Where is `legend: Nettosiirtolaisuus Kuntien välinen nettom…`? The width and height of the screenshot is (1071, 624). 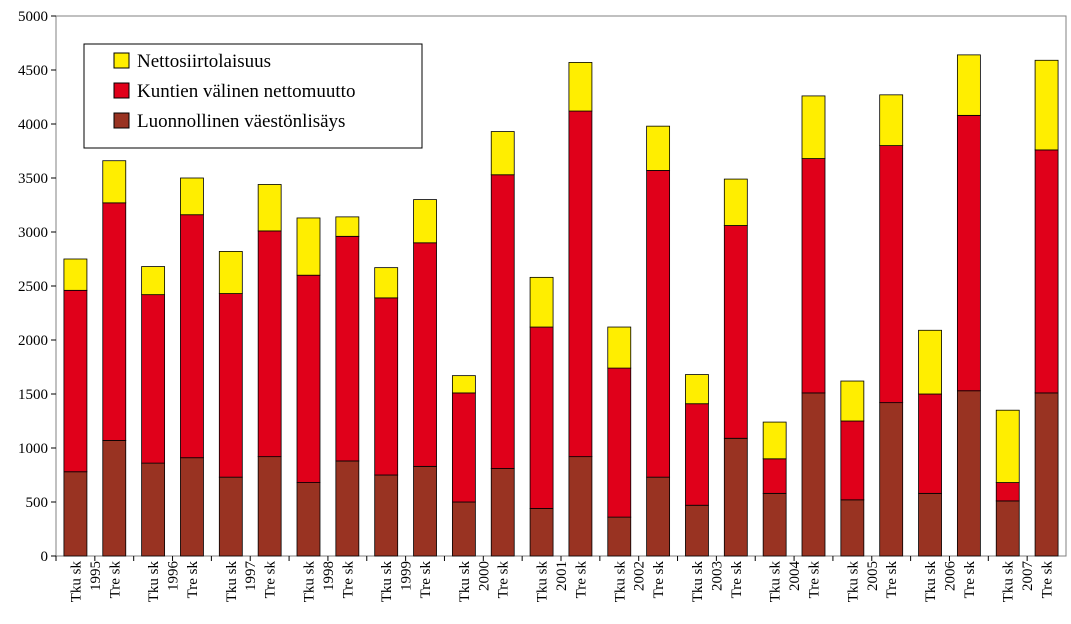 legend: Nettosiirtolaisuus Kuntien välinen nettom… is located at coordinates (253, 96).